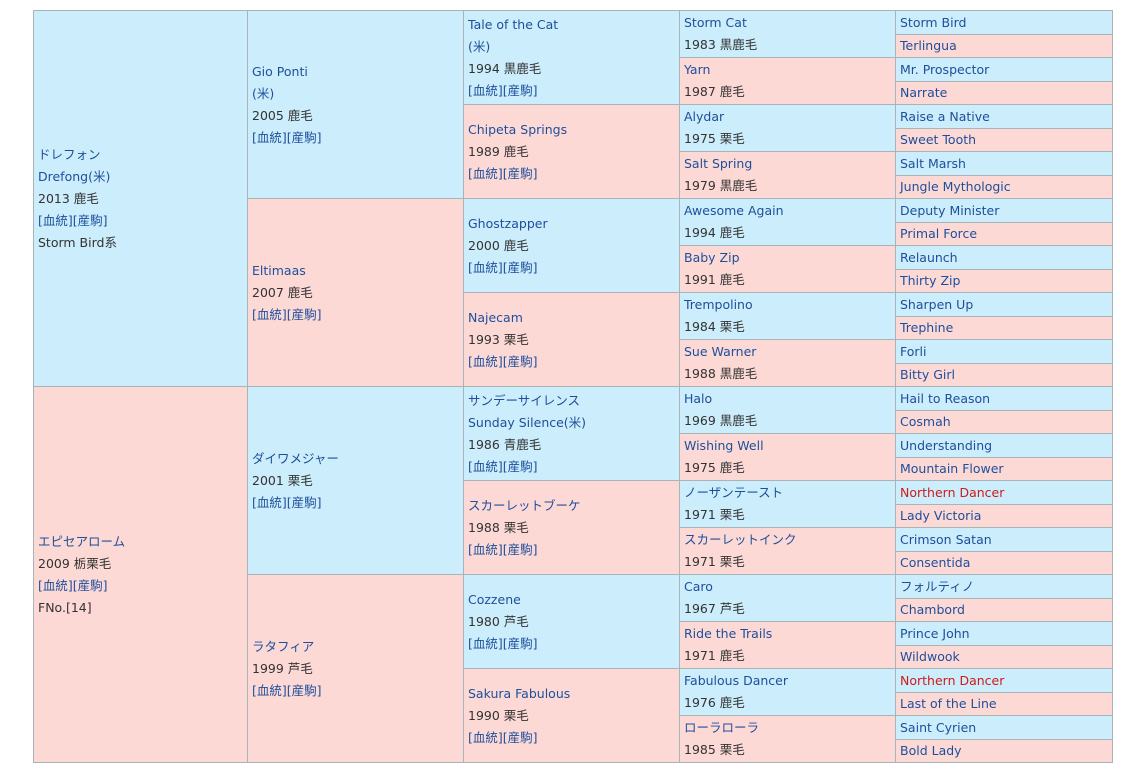 This screenshot has height=775, width=1124. What do you see at coordinates (955, 186) in the screenshot?
I see `horse-name: Jungle Mythologic` at bounding box center [955, 186].